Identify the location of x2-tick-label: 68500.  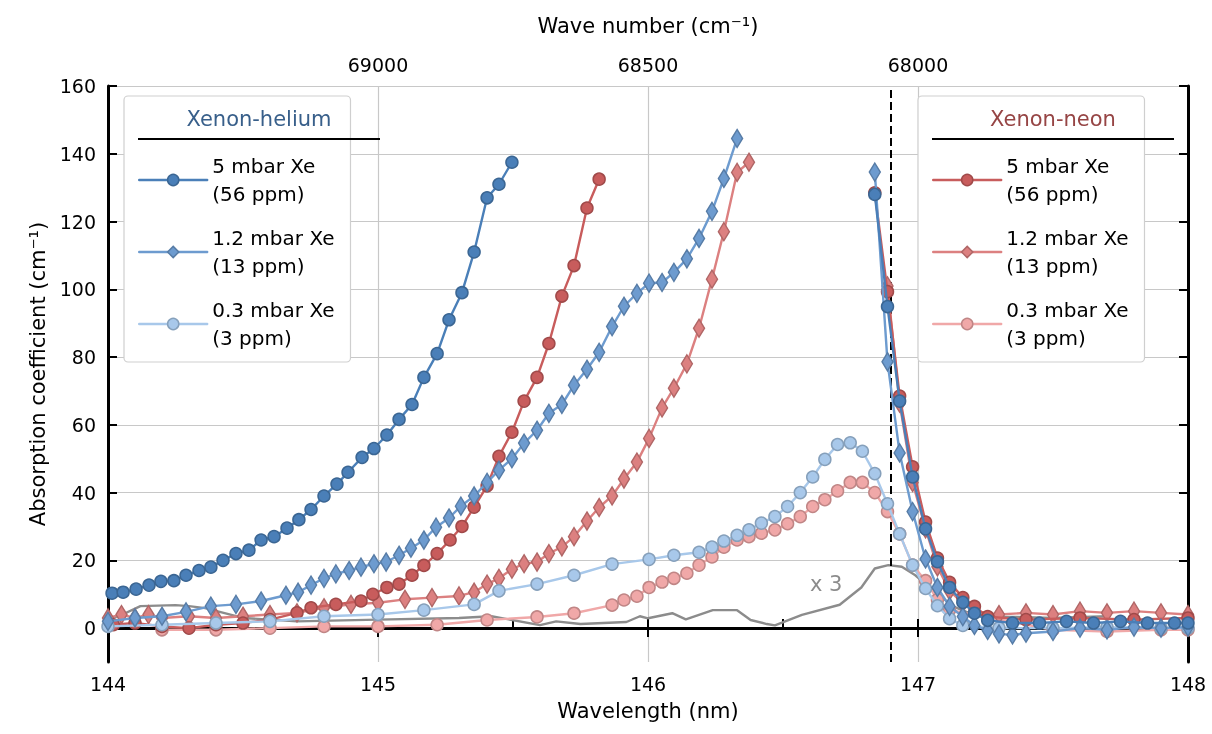
(648, 64).